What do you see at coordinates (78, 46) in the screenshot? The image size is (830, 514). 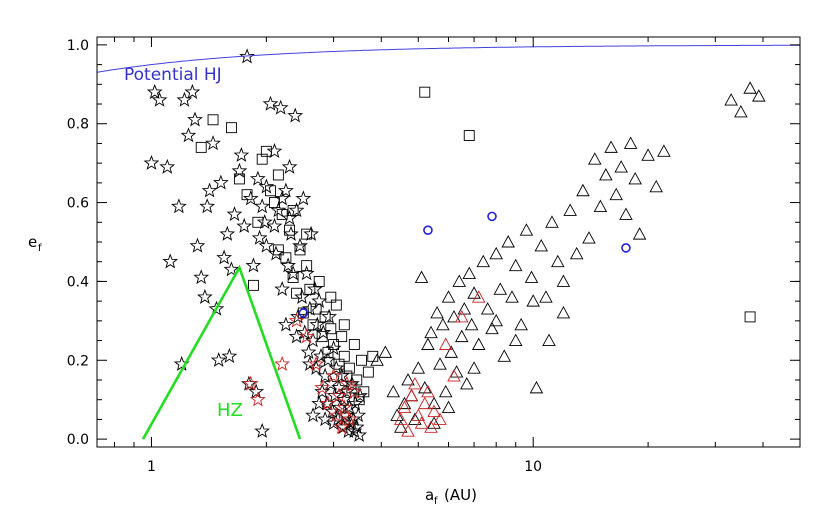 I see `y-tick-label: 1.0` at bounding box center [78, 46].